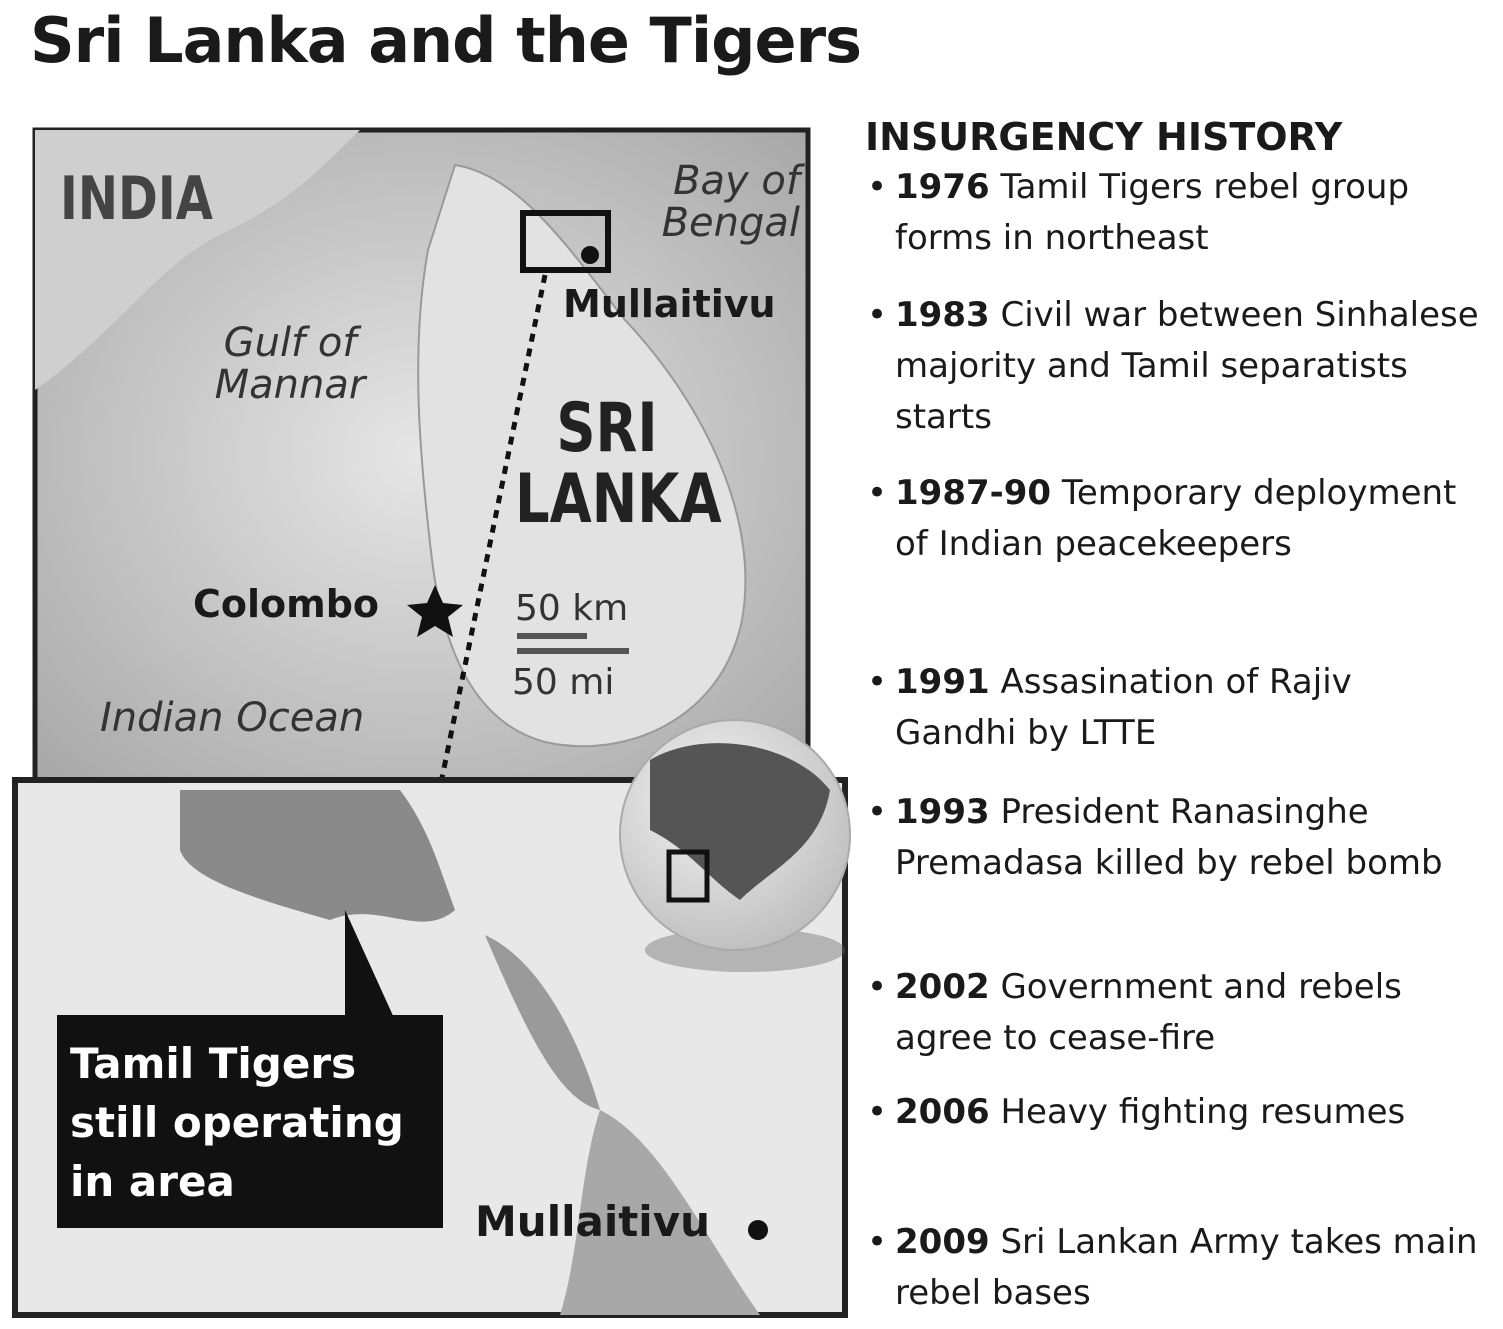  Describe the element at coordinates (942, 682) in the screenshot. I see `event-year: 1991` at that location.